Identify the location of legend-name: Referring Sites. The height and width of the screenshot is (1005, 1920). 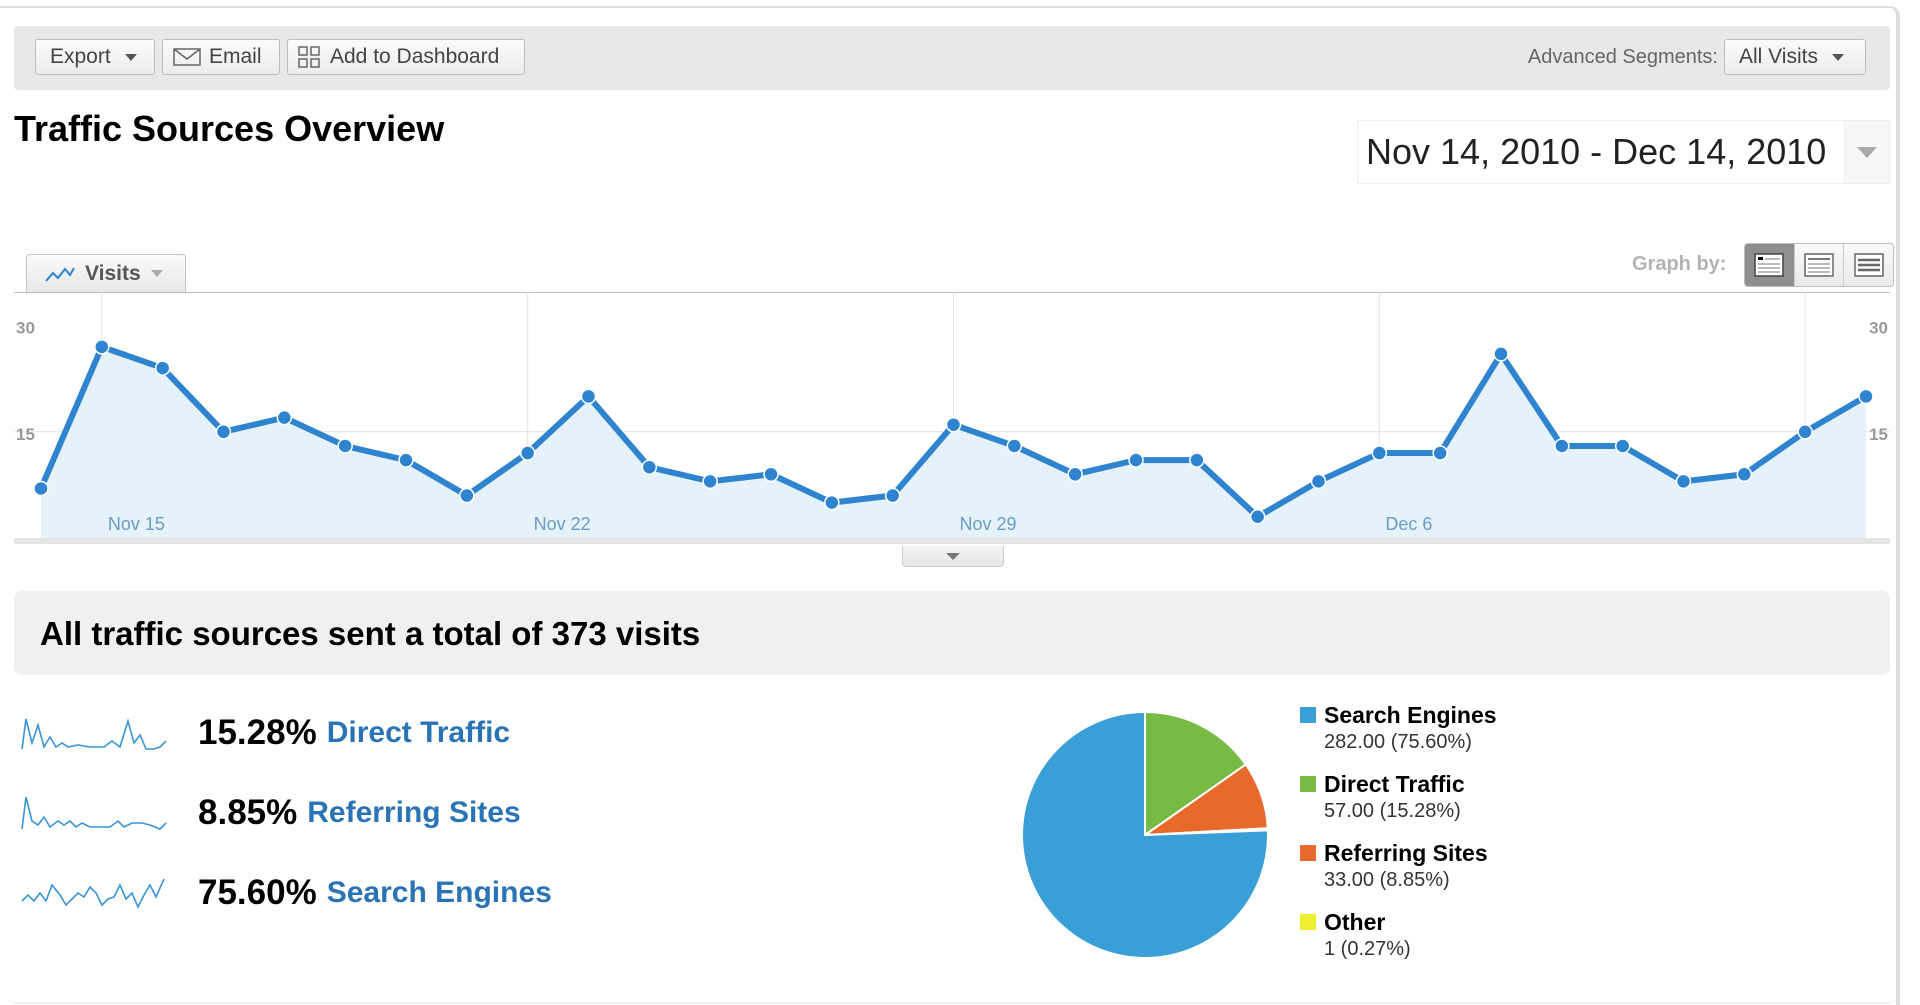
(1406, 853).